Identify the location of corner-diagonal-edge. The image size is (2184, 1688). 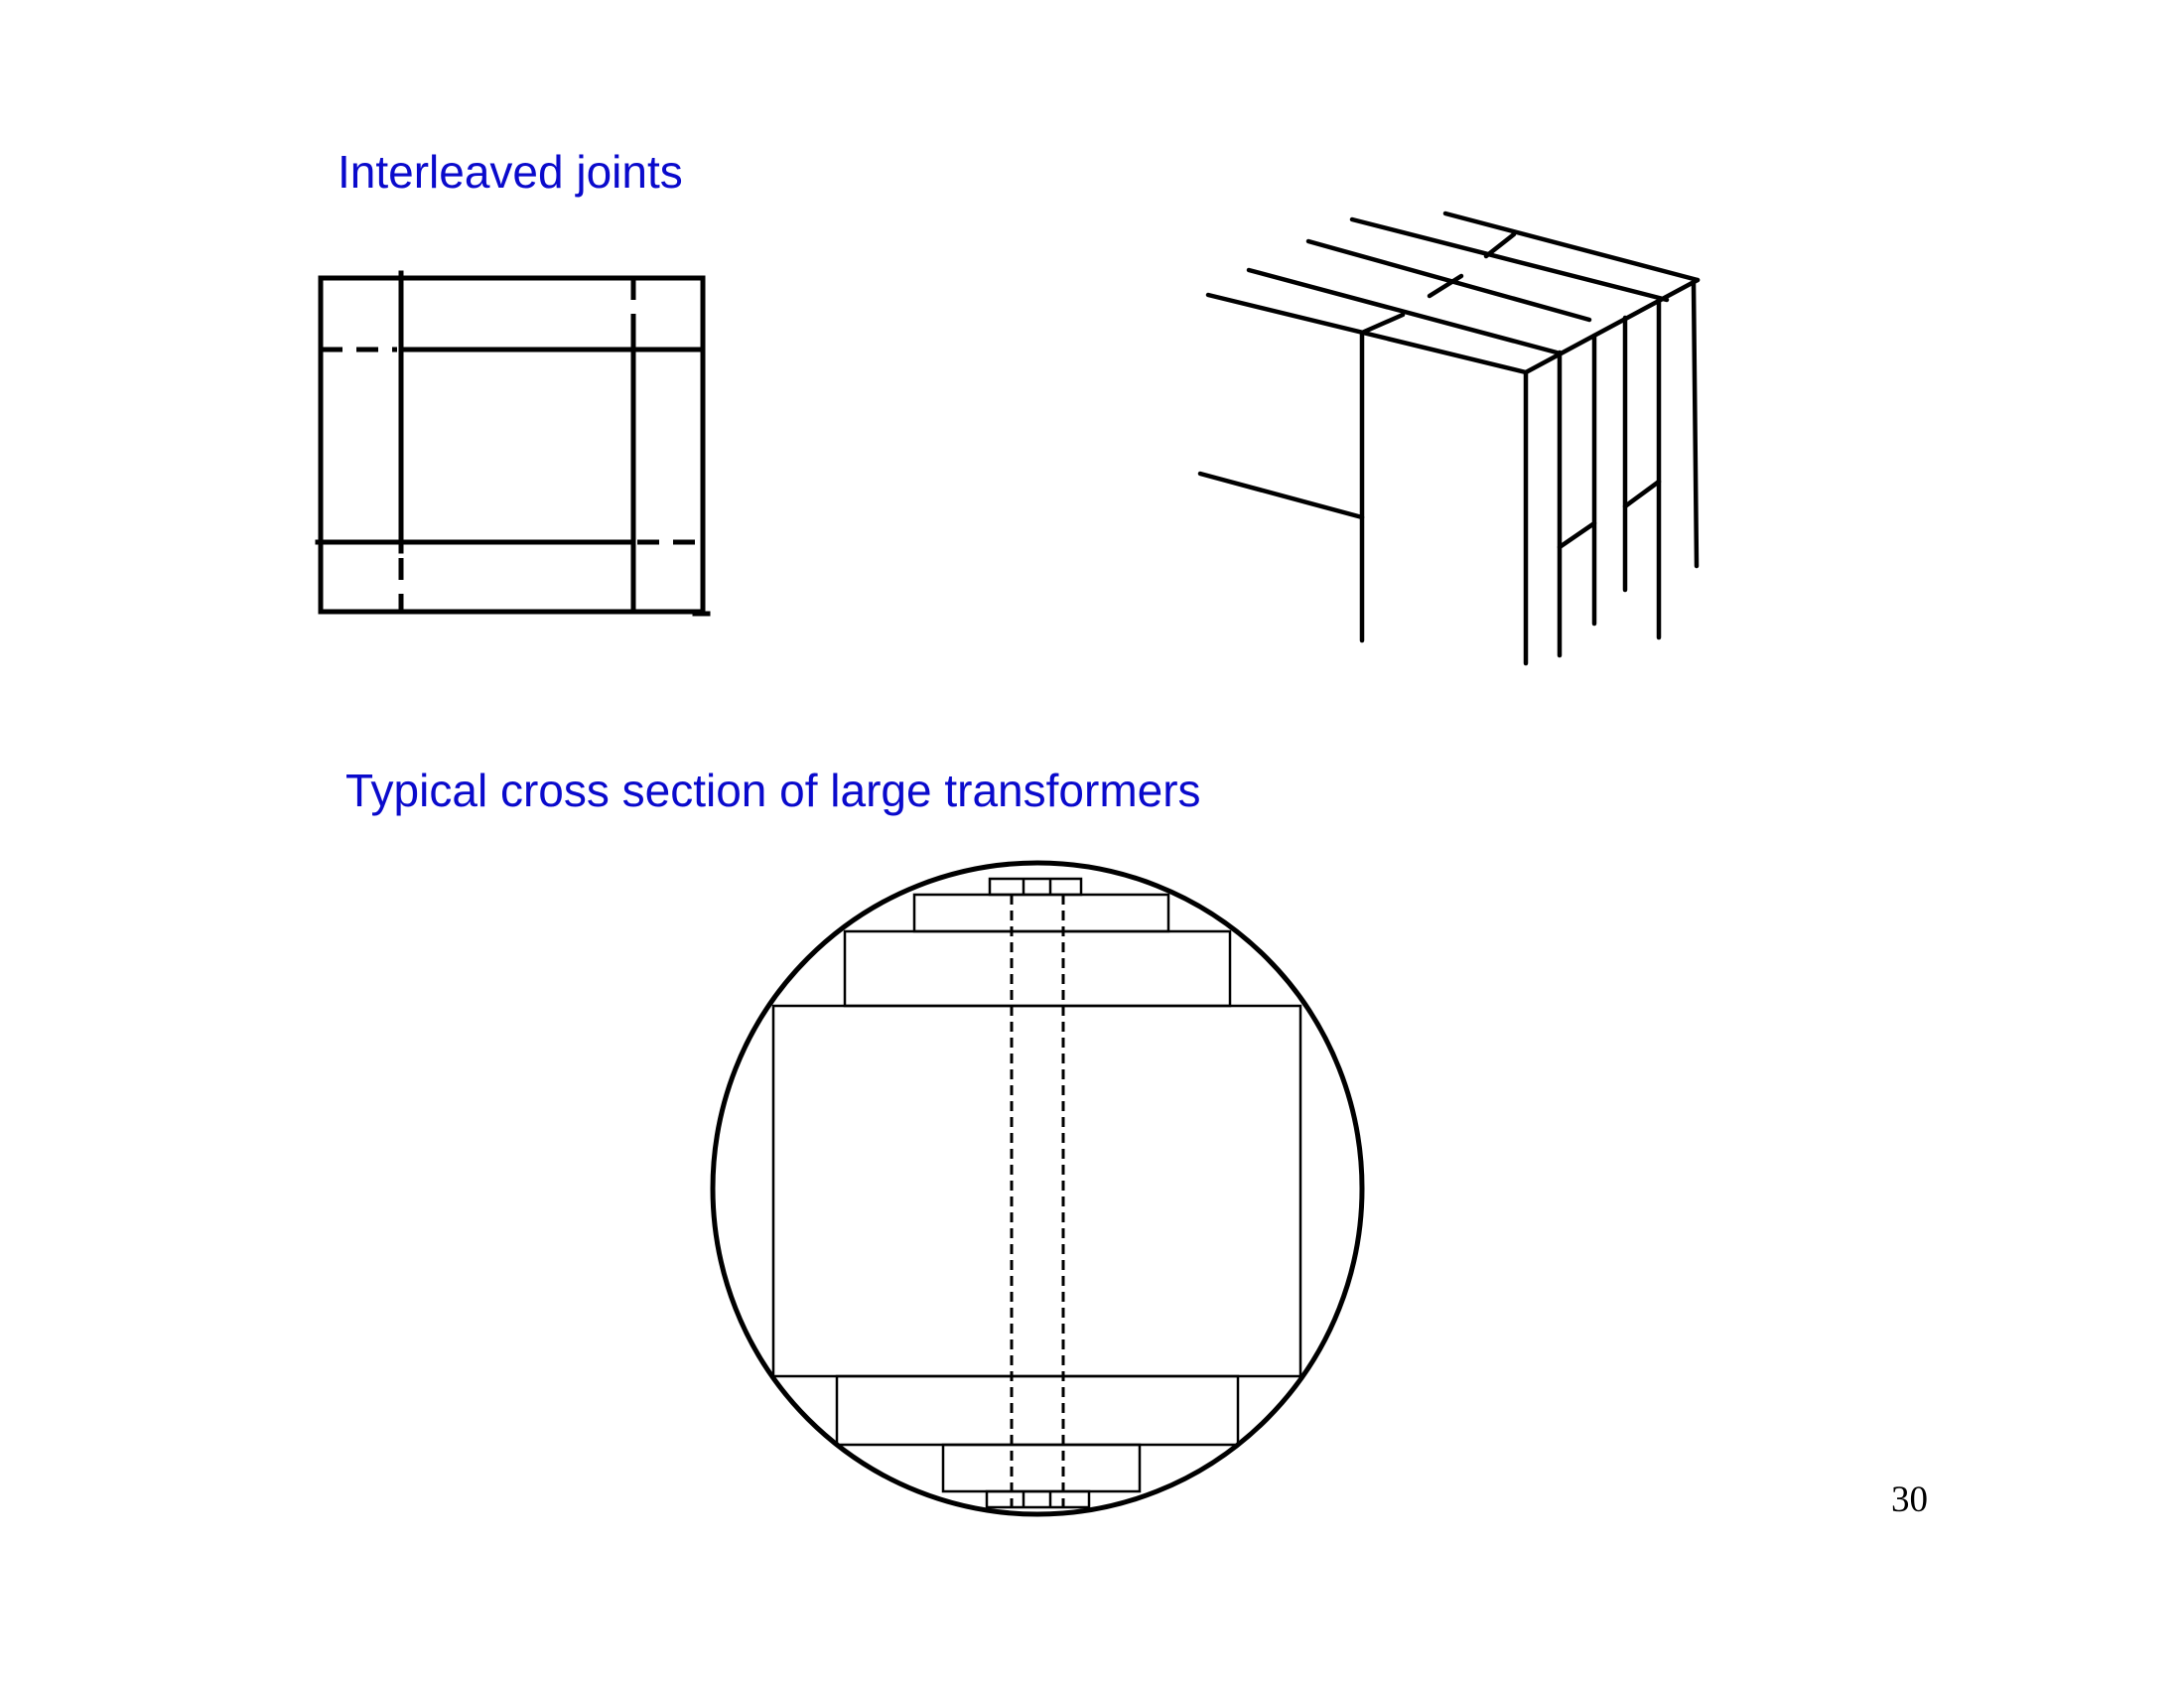
(1612, 326).